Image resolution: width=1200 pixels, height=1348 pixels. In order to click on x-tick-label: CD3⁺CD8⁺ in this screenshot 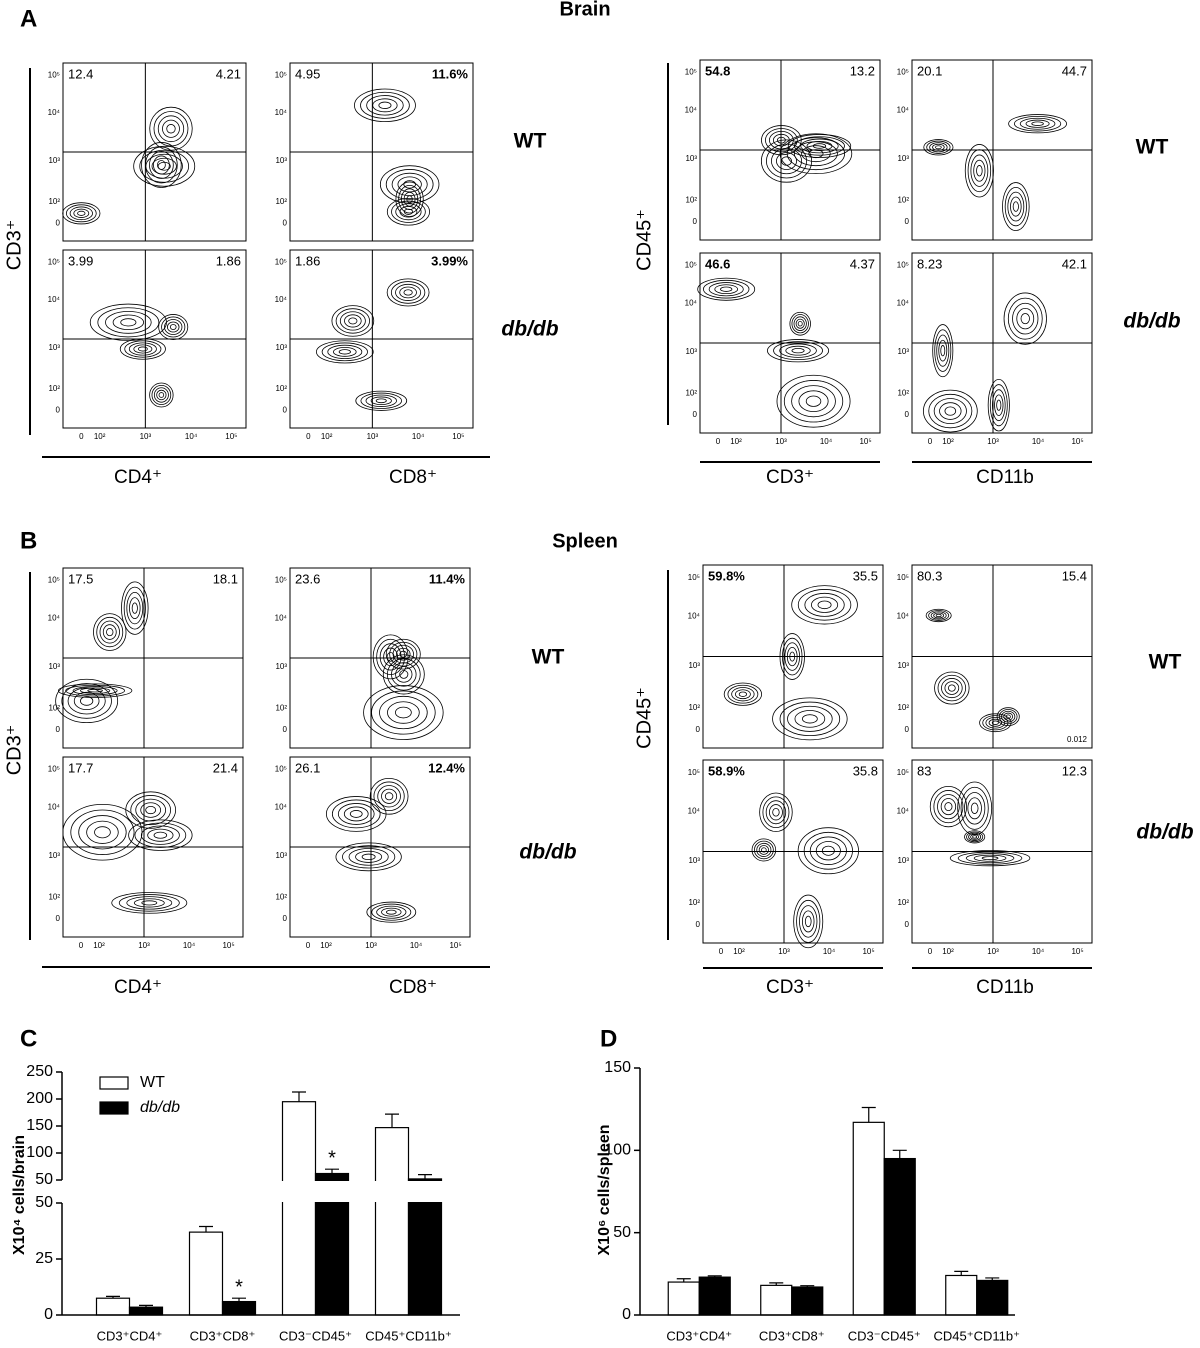, I will do `click(792, 1335)`.